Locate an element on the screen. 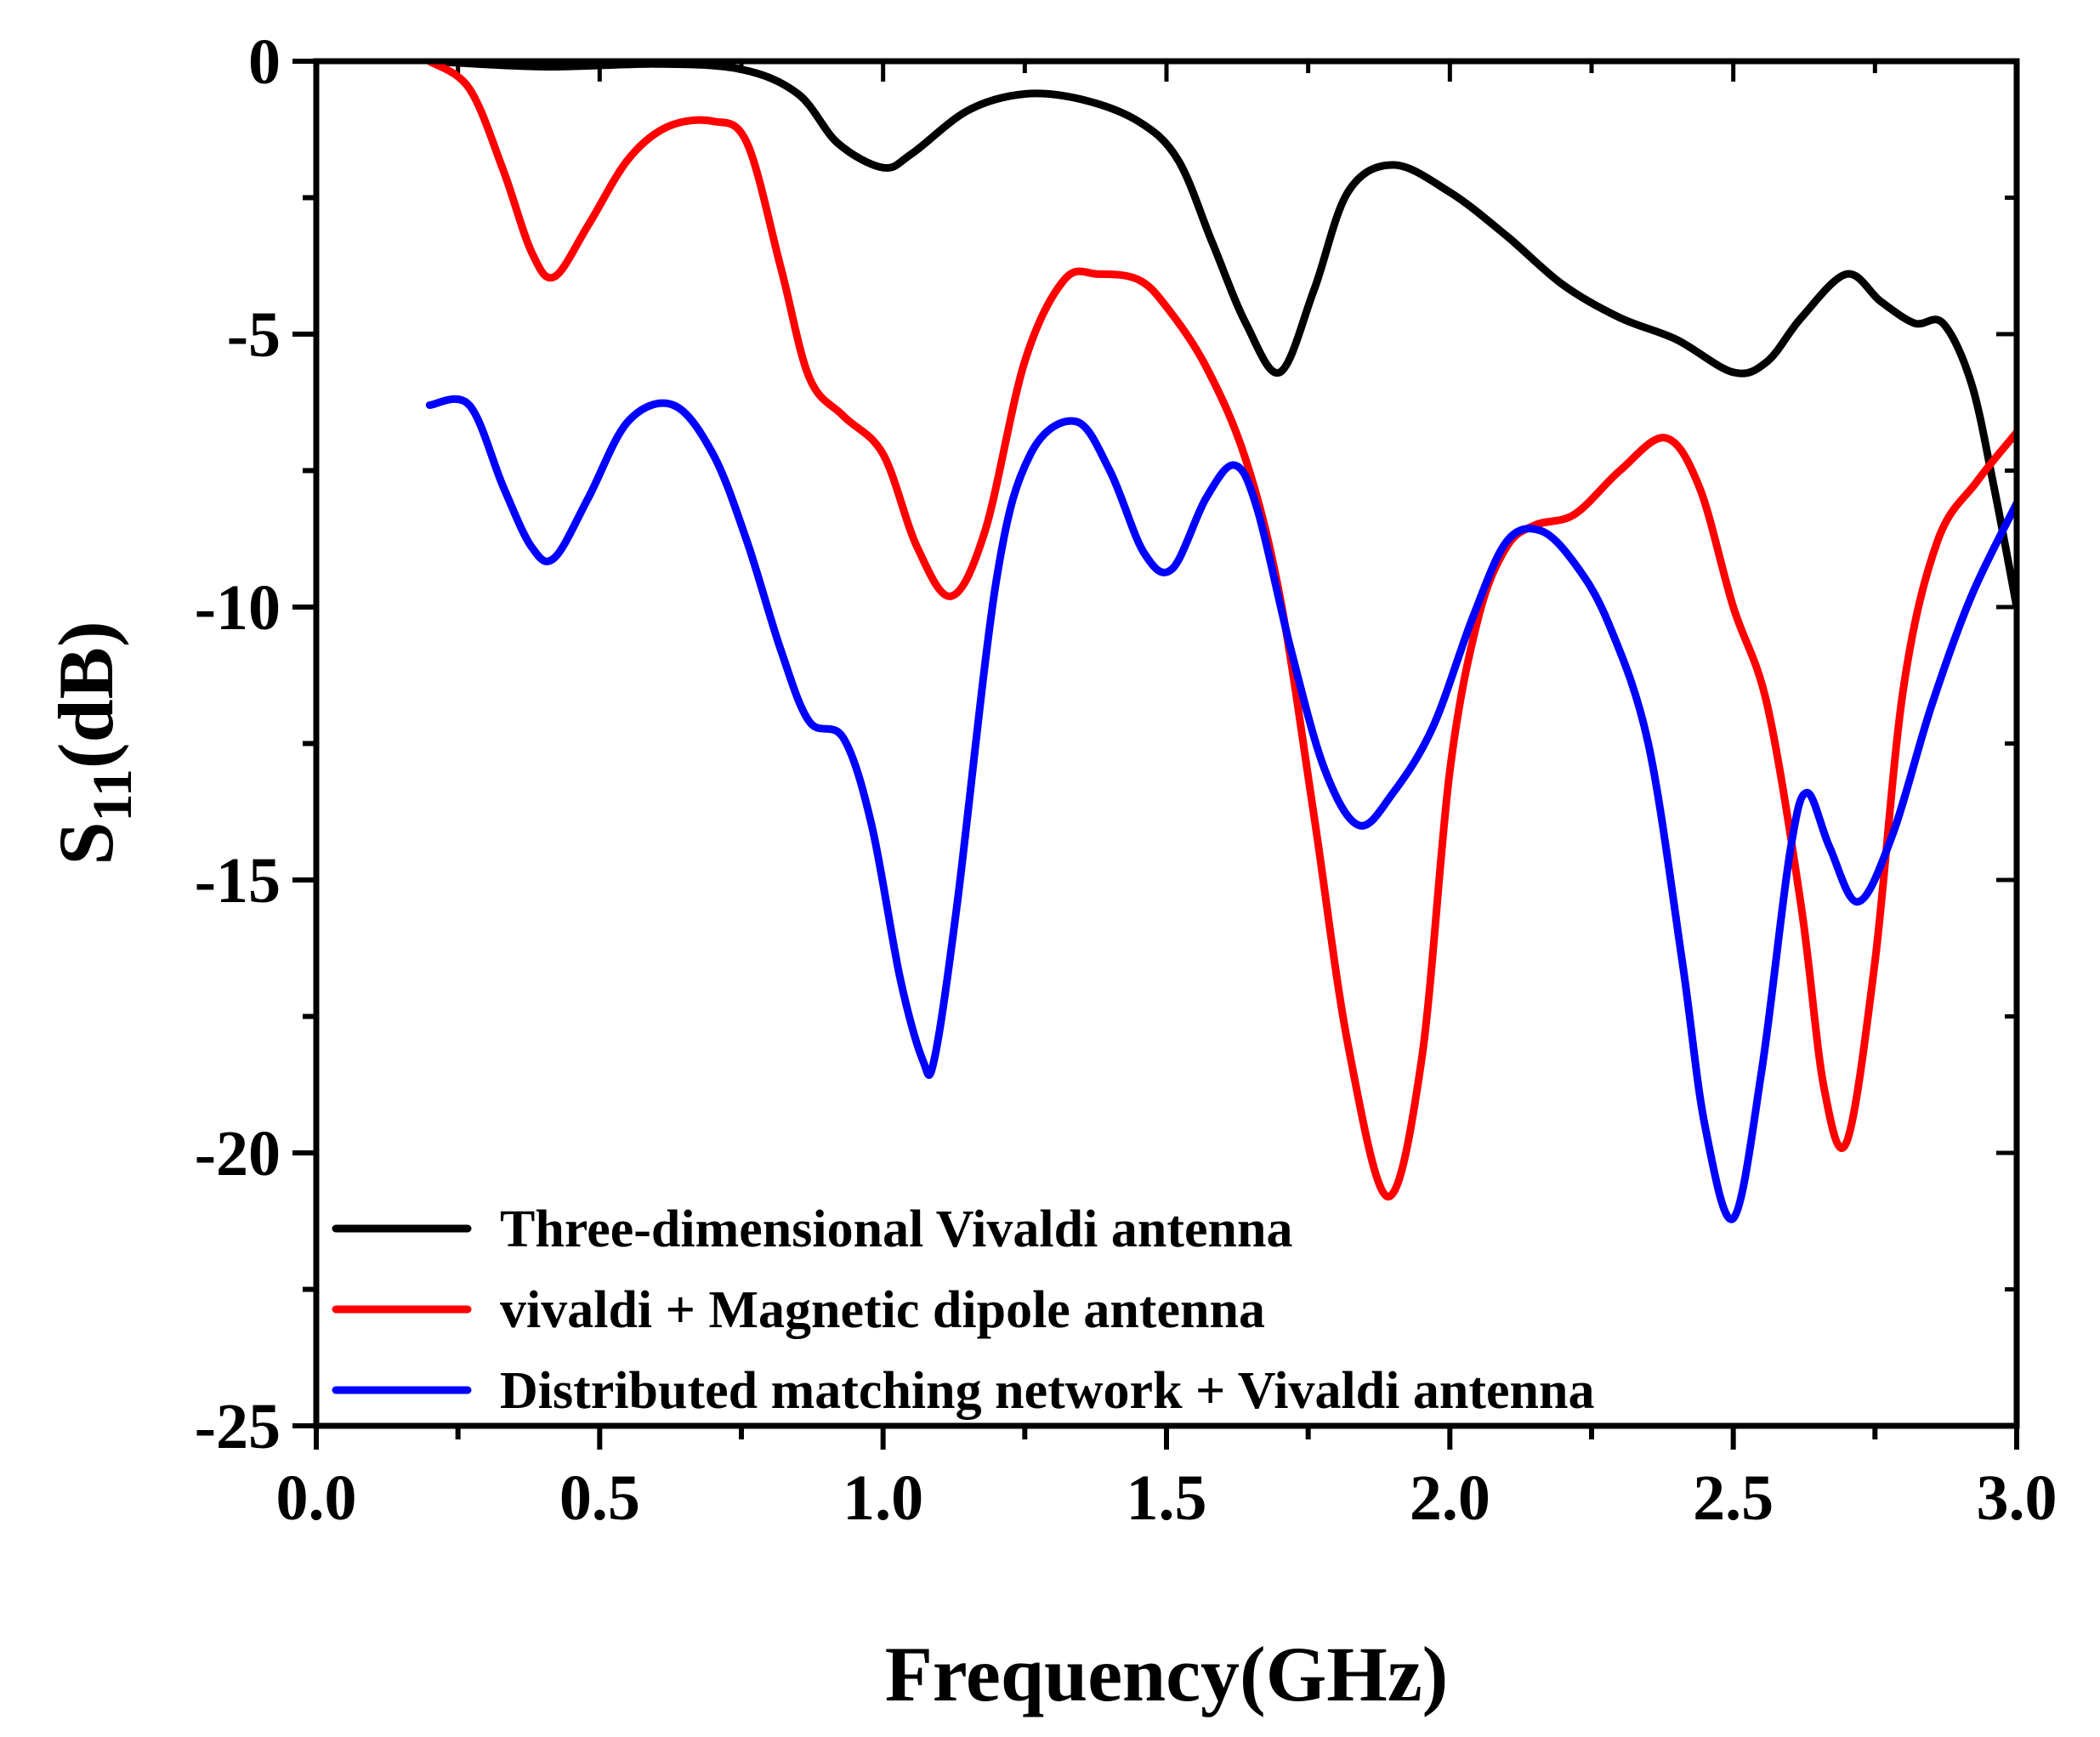 The height and width of the screenshot is (1737, 2100). y-axis-title: S11(dB) is located at coordinates (93, 743).